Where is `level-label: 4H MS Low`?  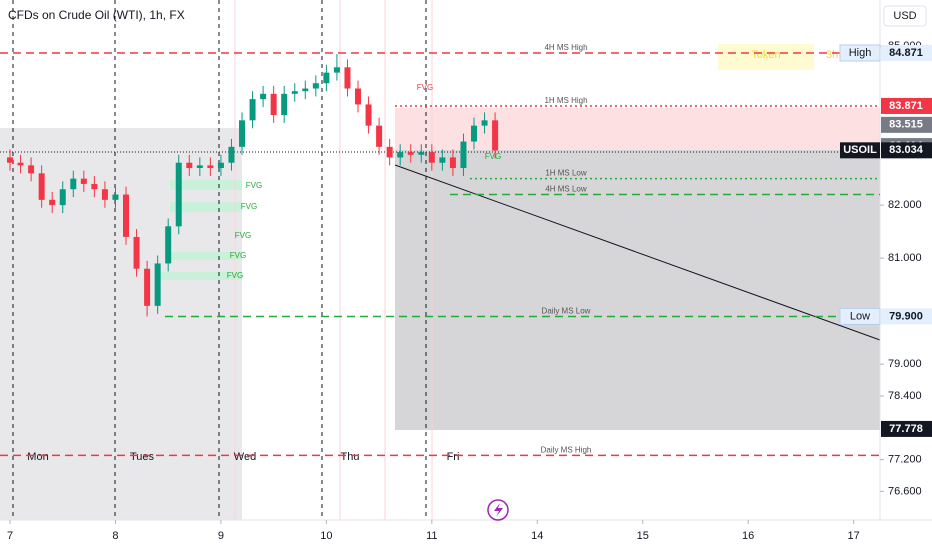 level-label: 4H MS Low is located at coordinates (566, 189).